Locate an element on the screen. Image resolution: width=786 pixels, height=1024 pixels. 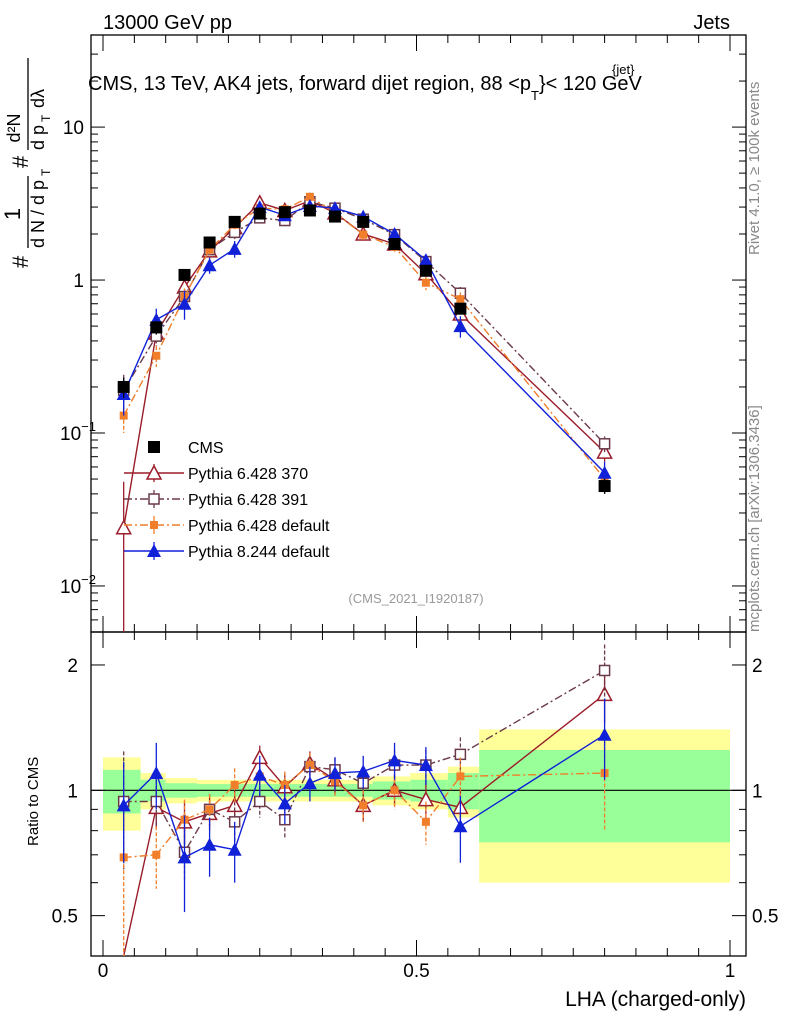
point-p370 is located at coordinates (123, 527).